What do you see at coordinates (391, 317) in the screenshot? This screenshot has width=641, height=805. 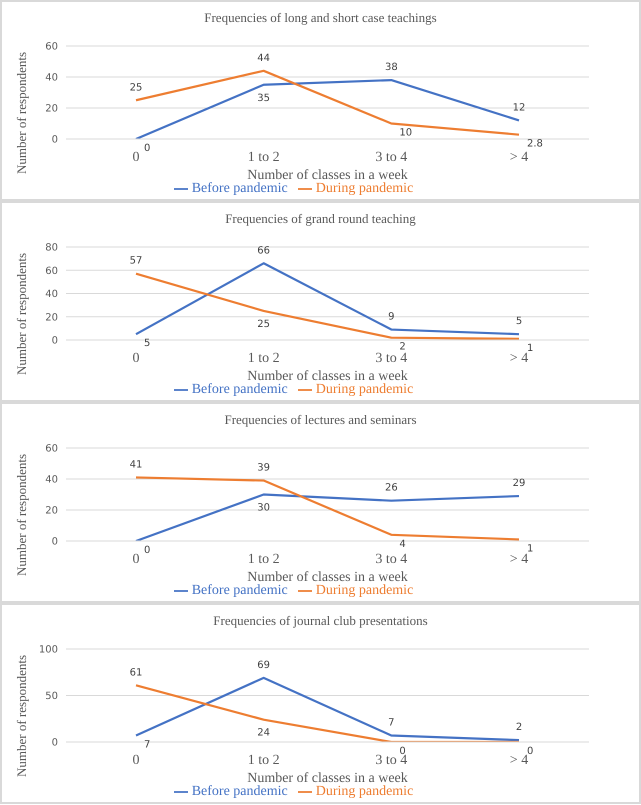 I see `data-label: 9` at bounding box center [391, 317].